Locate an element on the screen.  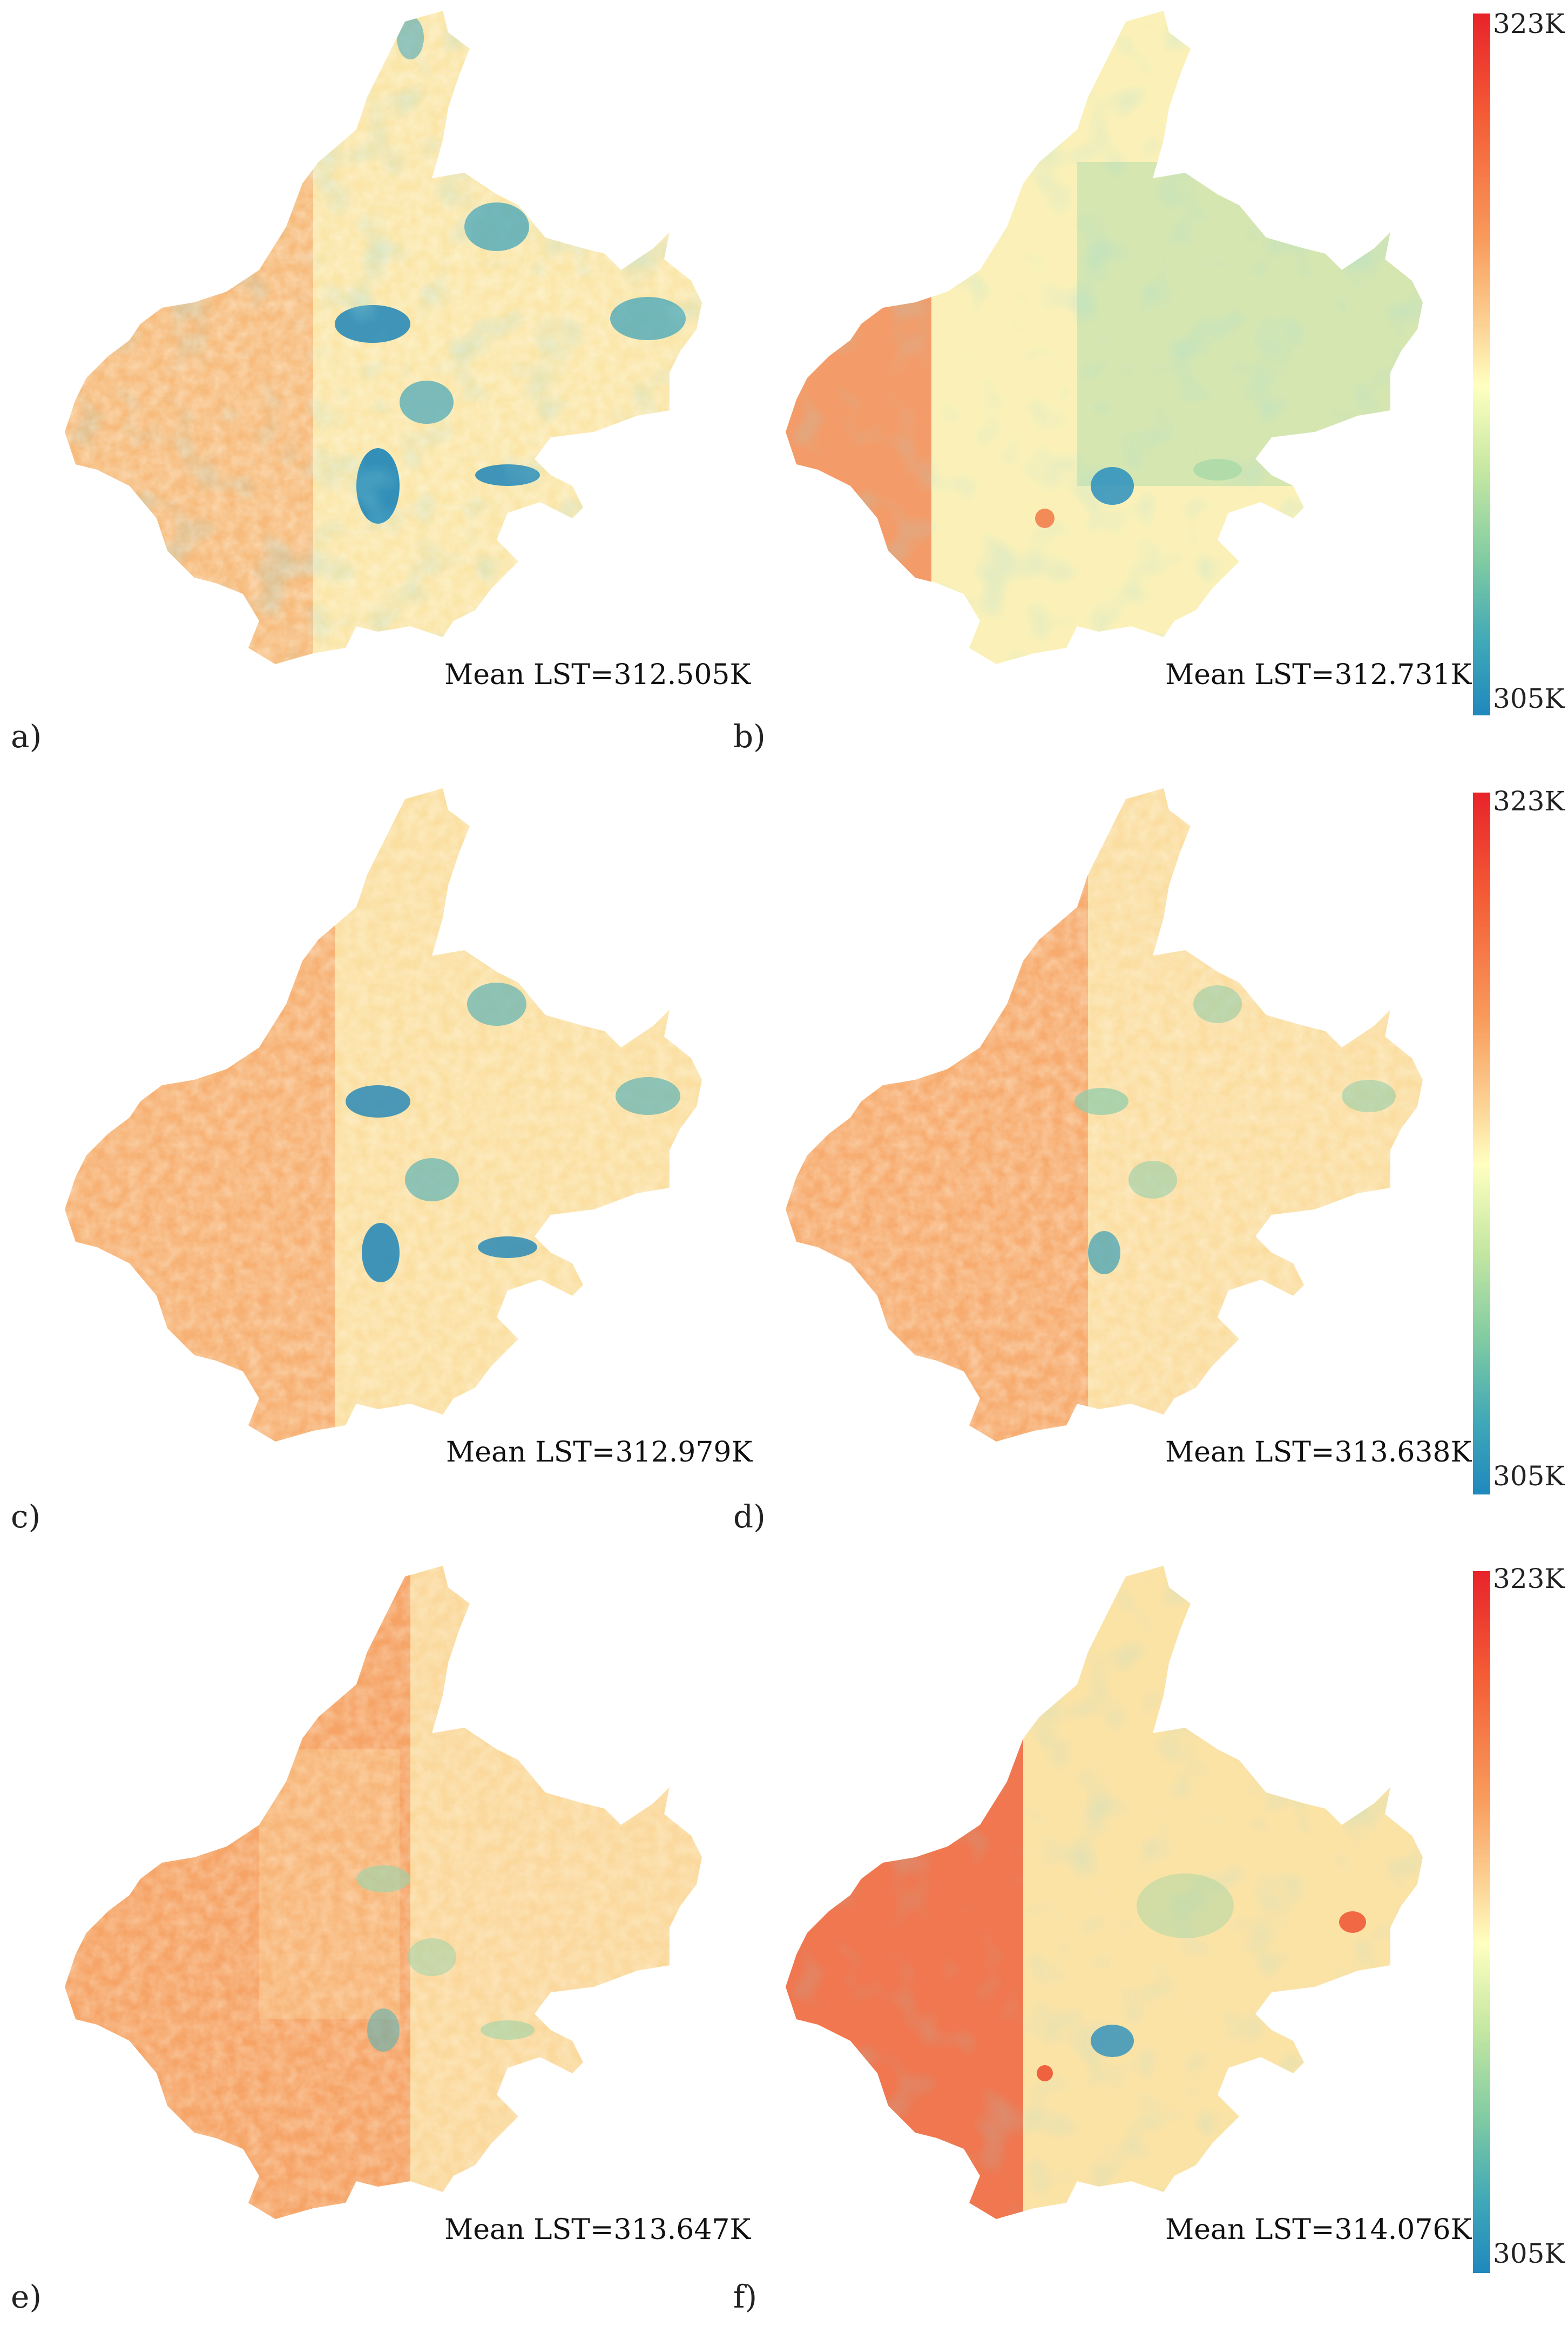
mean-lst-label-b: Mean LST=312.731K is located at coordinates (1318, 675).